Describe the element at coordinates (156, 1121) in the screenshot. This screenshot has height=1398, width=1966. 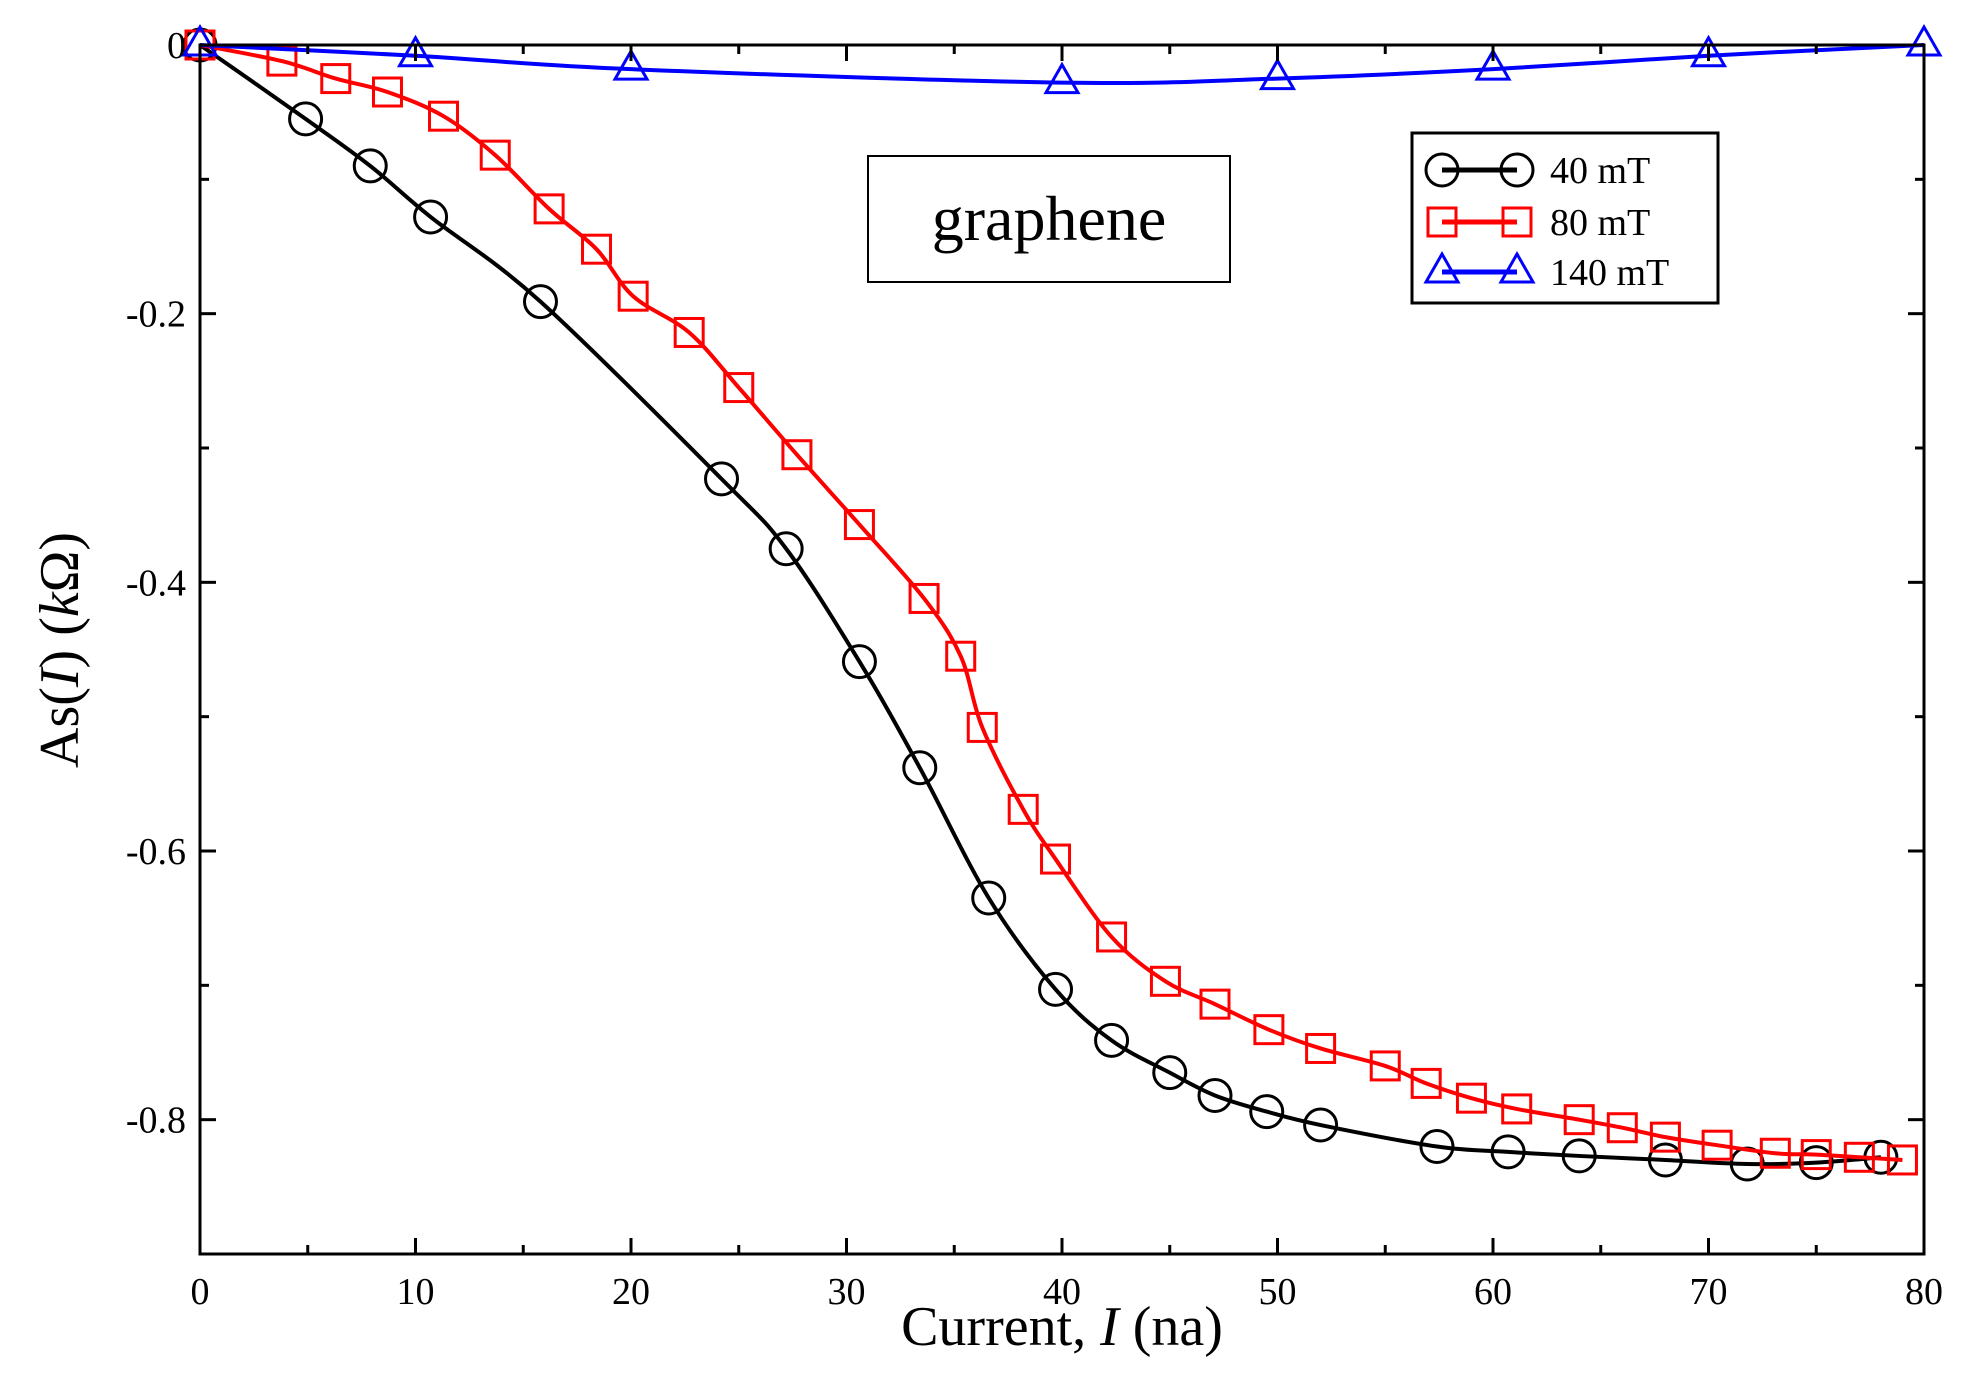
I see `y-tick-label-0-8: -0.8` at that location.